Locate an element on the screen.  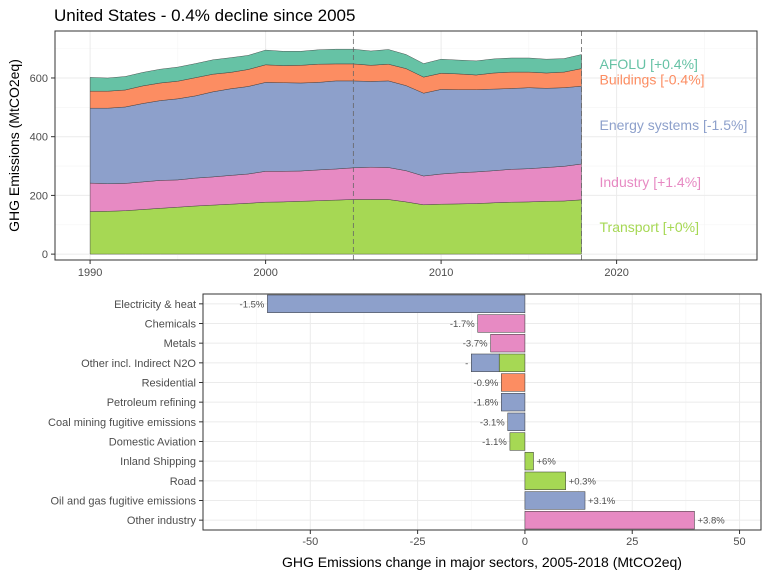
category-label: Metals is located at coordinates (180, 344).